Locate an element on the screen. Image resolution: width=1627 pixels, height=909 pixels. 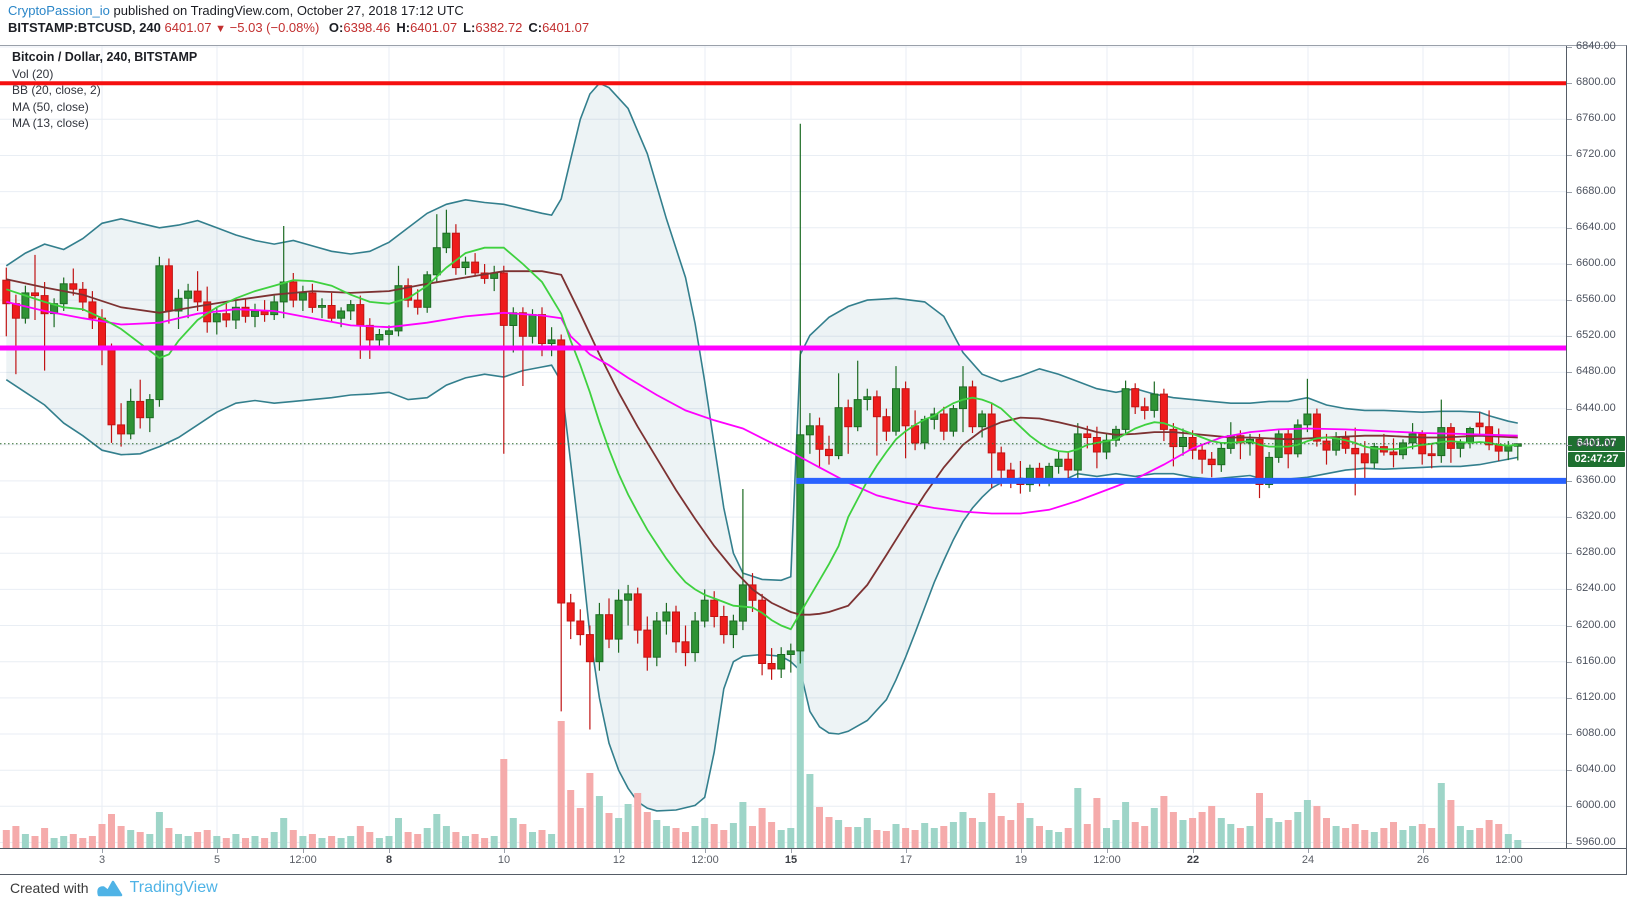
time-axis: 3 5 12:00 8 10 12 12:00 15 17 19 12:00 22 24 26 12:00 is located at coordinates (813, 861).